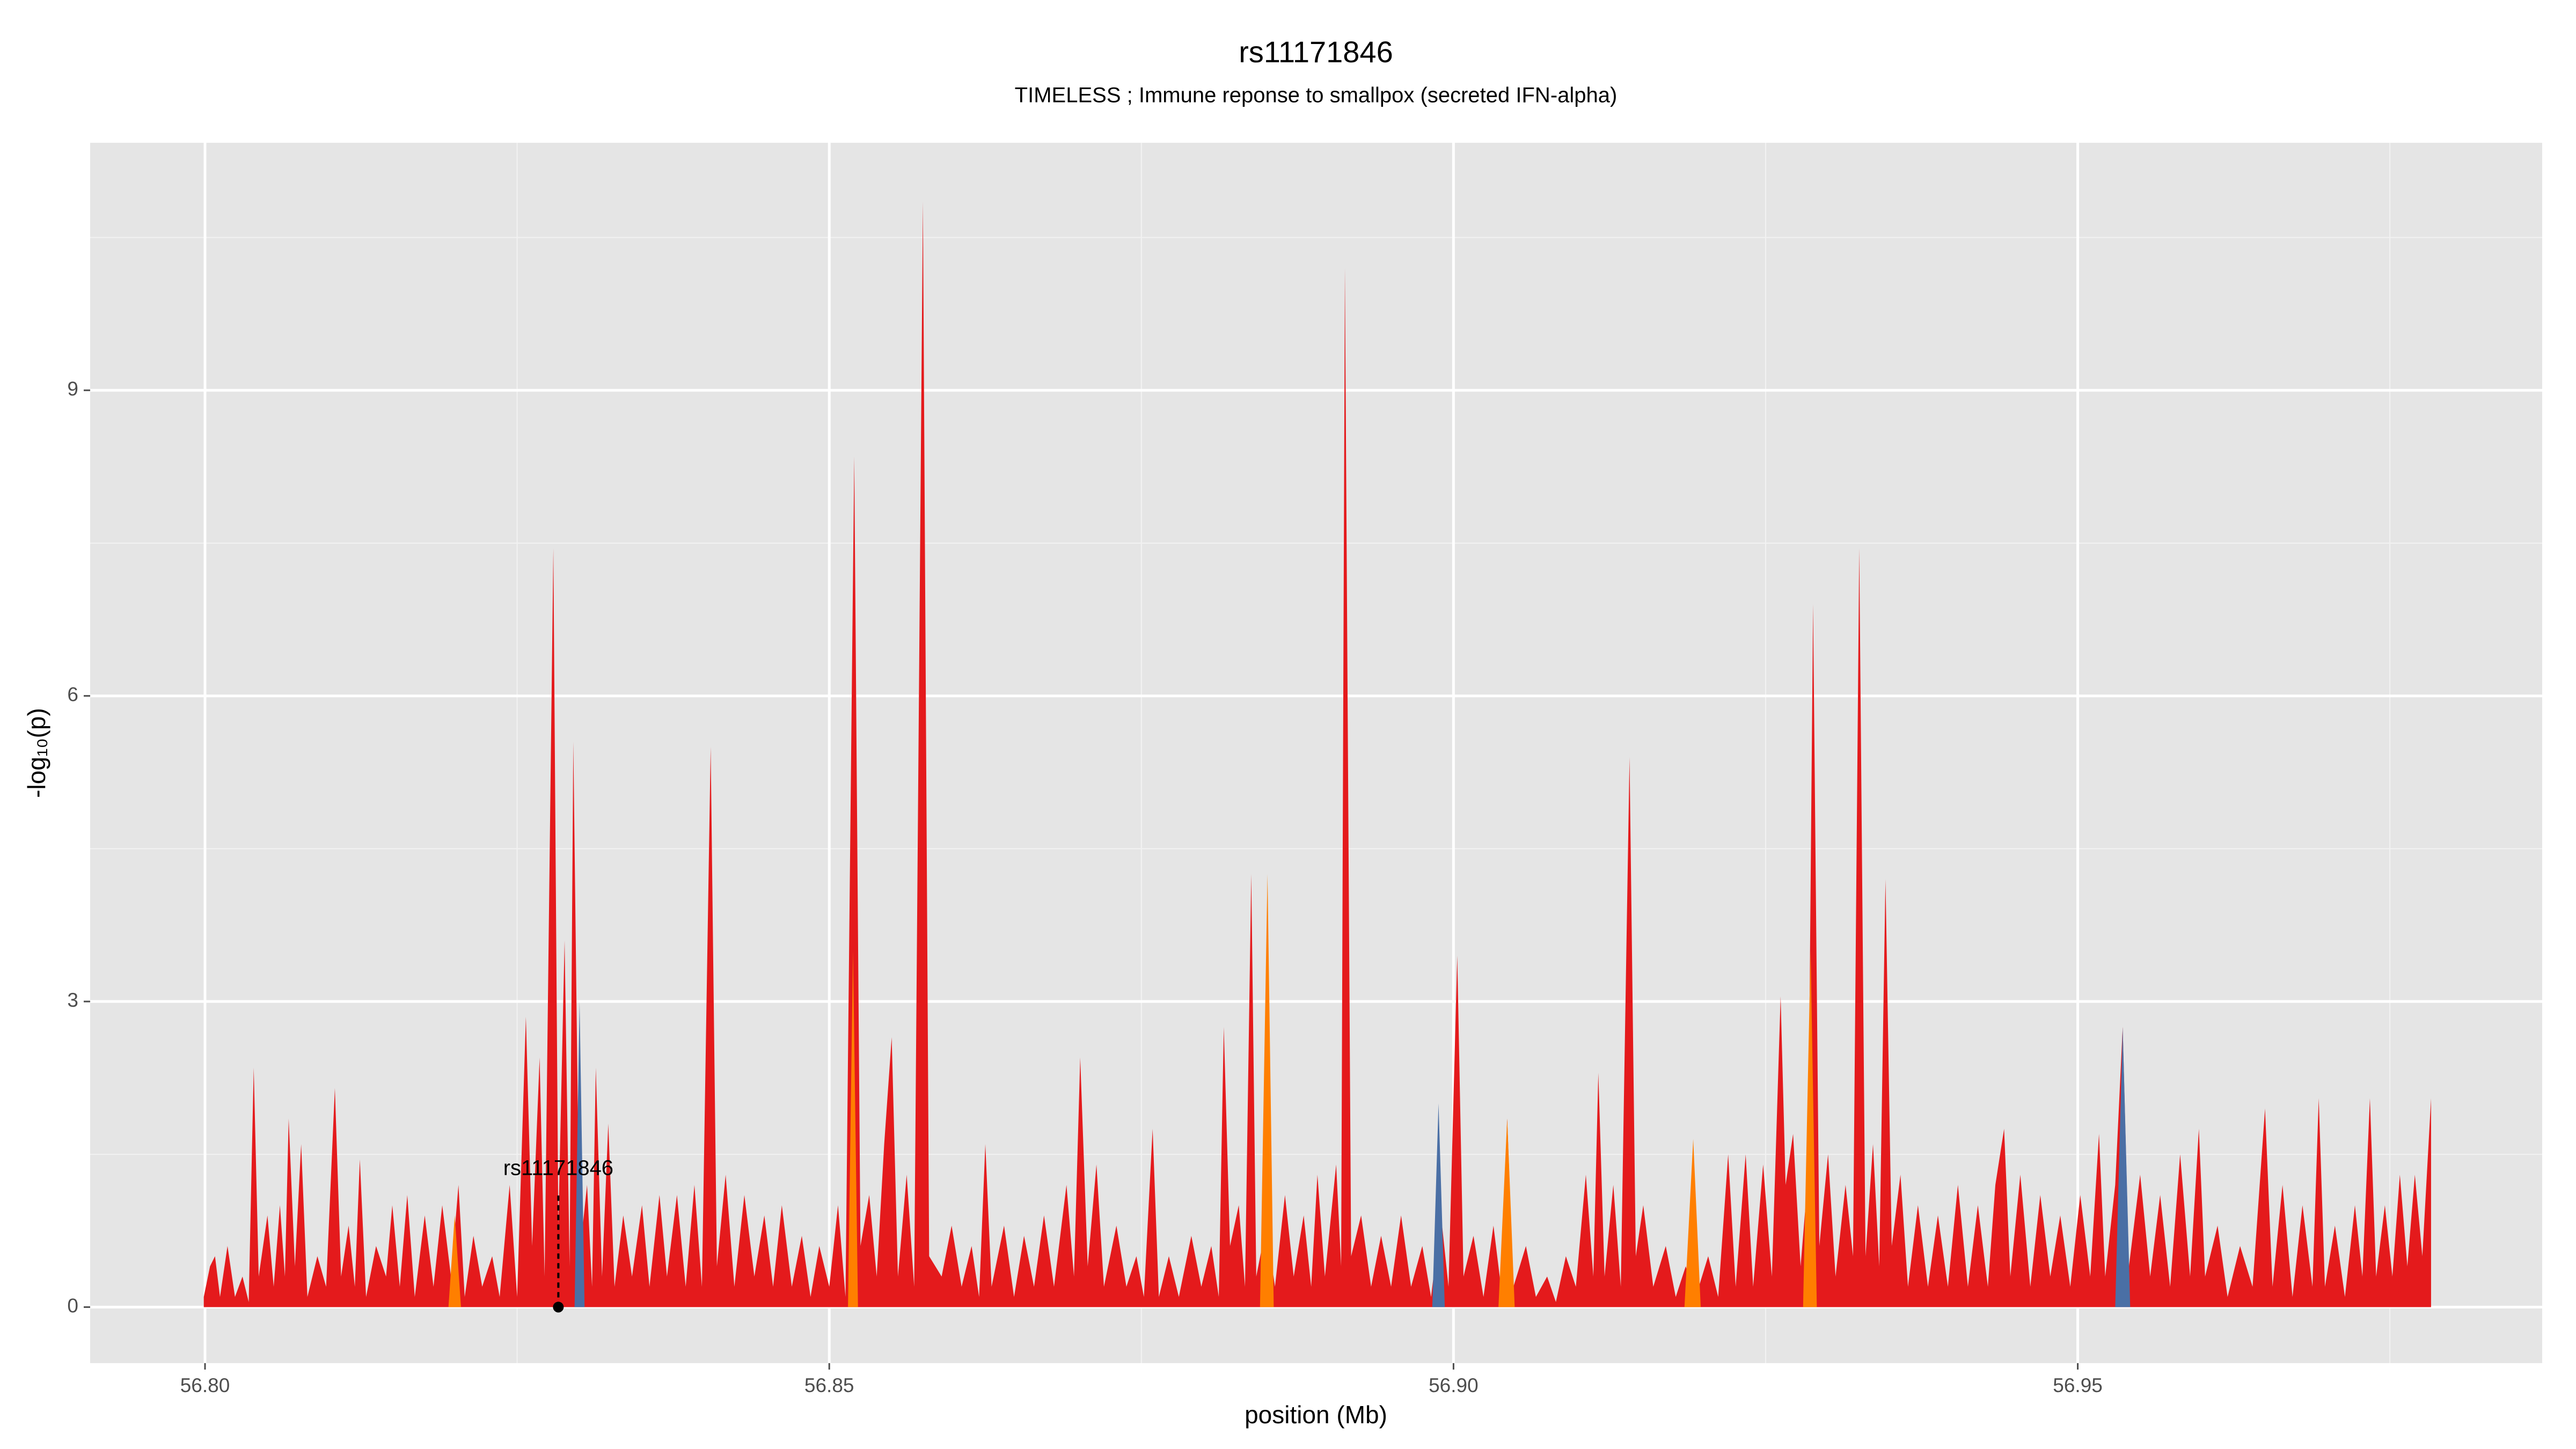 The height and width of the screenshot is (1449, 2576). What do you see at coordinates (829, 1385) in the screenshot?
I see `x-tick-label: 56.85` at bounding box center [829, 1385].